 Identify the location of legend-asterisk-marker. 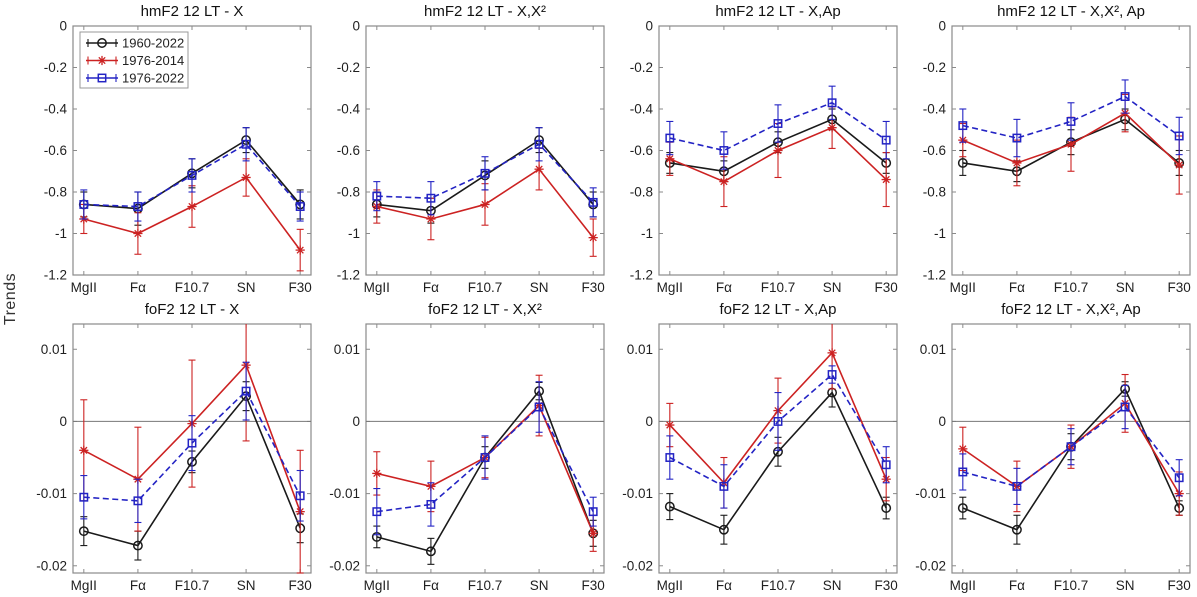
(102, 60).